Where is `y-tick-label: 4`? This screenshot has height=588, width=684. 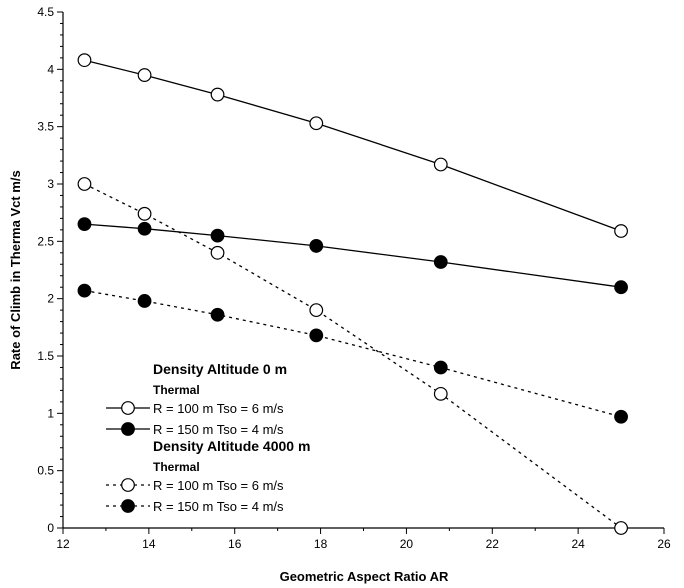 y-tick-label: 4 is located at coordinates (50, 69).